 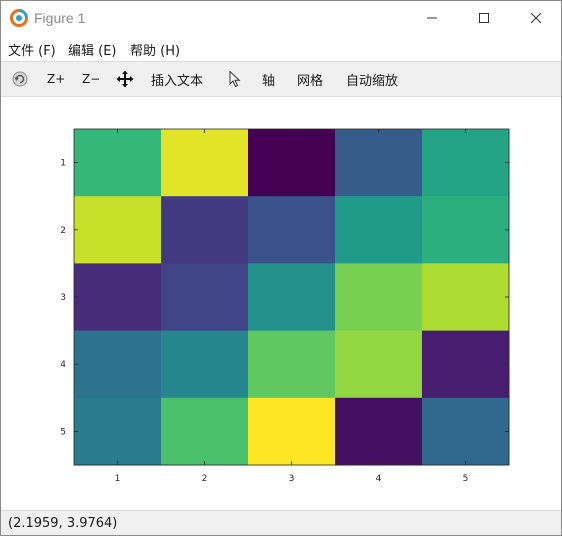 I want to click on x-tick-label: 4, so click(x=379, y=479).